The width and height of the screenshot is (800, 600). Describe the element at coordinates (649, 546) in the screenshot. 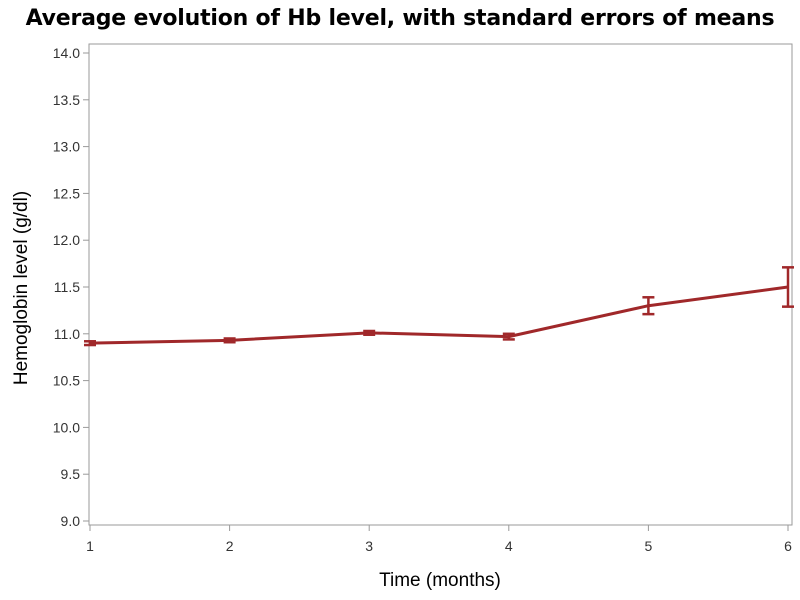

I see `x-tick-label: 5` at that location.